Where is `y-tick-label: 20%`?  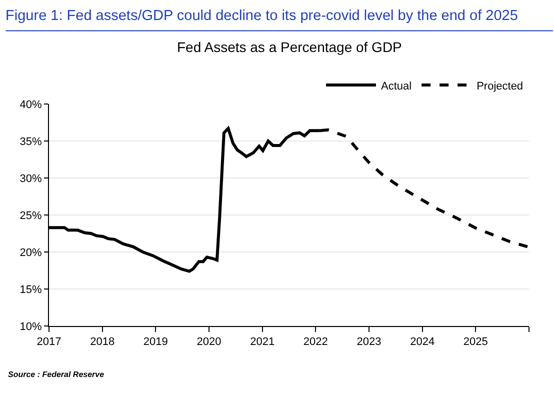 y-tick-label: 20% is located at coordinates (31, 252).